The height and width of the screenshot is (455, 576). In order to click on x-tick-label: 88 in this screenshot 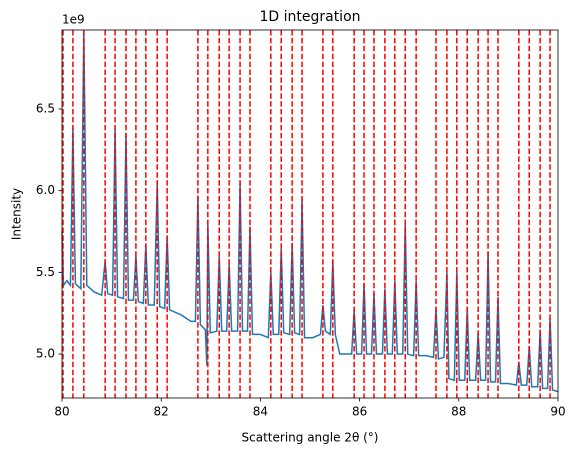, I will do `click(458, 412)`.